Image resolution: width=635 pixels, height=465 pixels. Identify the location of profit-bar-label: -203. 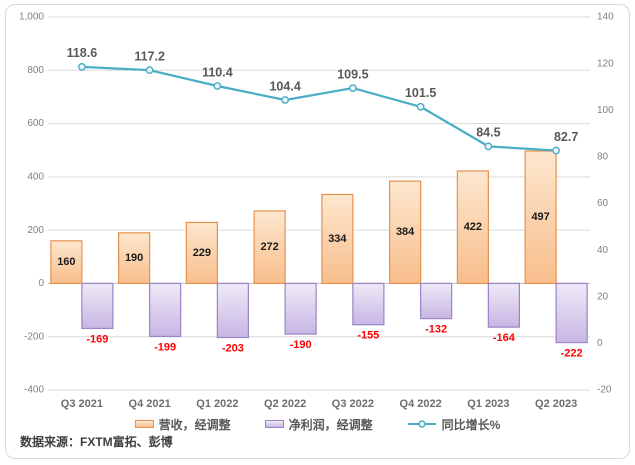
(233, 348).